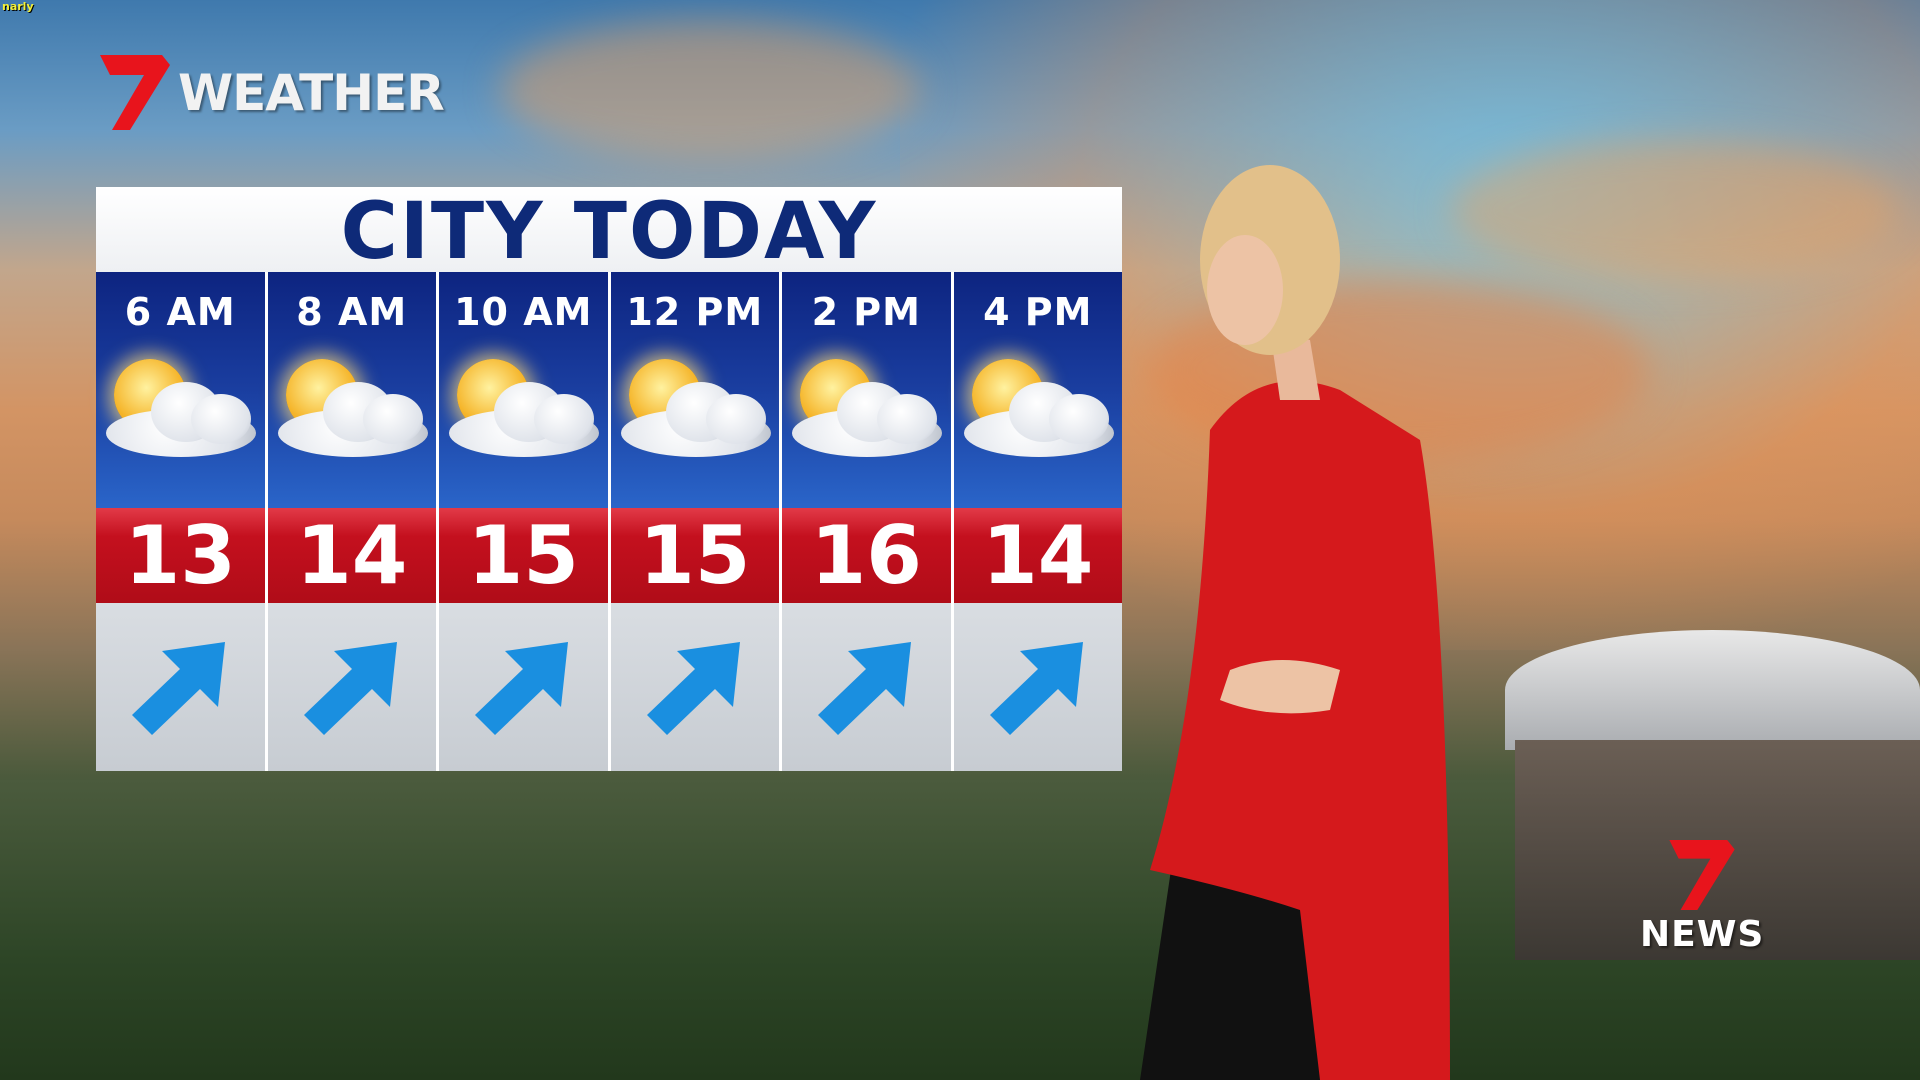 This screenshot has width=1920, height=1080. I want to click on forecast-time: 2 PM, so click(866, 312).